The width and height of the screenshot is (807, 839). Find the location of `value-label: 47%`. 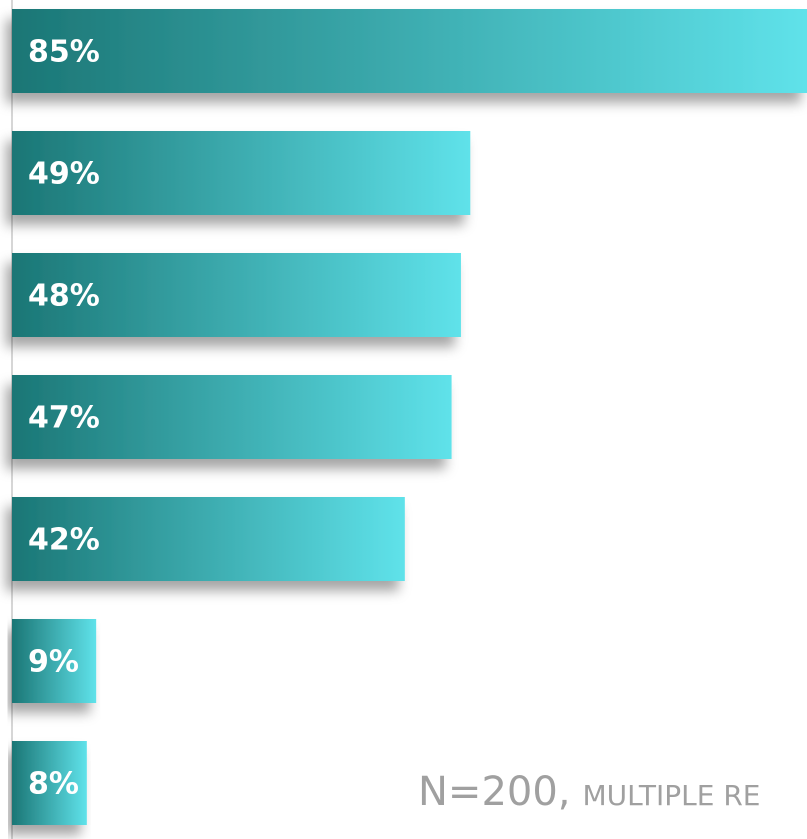

value-label: 47% is located at coordinates (64, 418).